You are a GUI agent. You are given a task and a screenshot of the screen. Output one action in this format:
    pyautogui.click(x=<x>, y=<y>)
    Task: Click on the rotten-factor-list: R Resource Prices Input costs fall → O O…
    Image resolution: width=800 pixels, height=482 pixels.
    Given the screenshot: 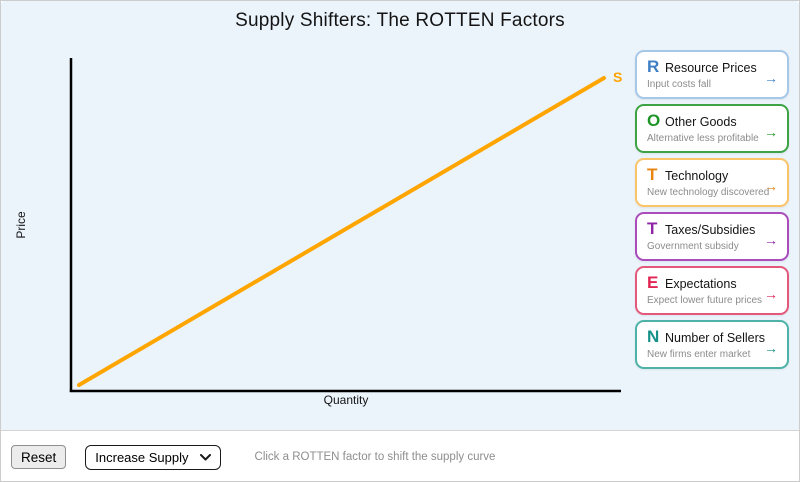 What is the action you would take?
    pyautogui.click(x=712, y=209)
    